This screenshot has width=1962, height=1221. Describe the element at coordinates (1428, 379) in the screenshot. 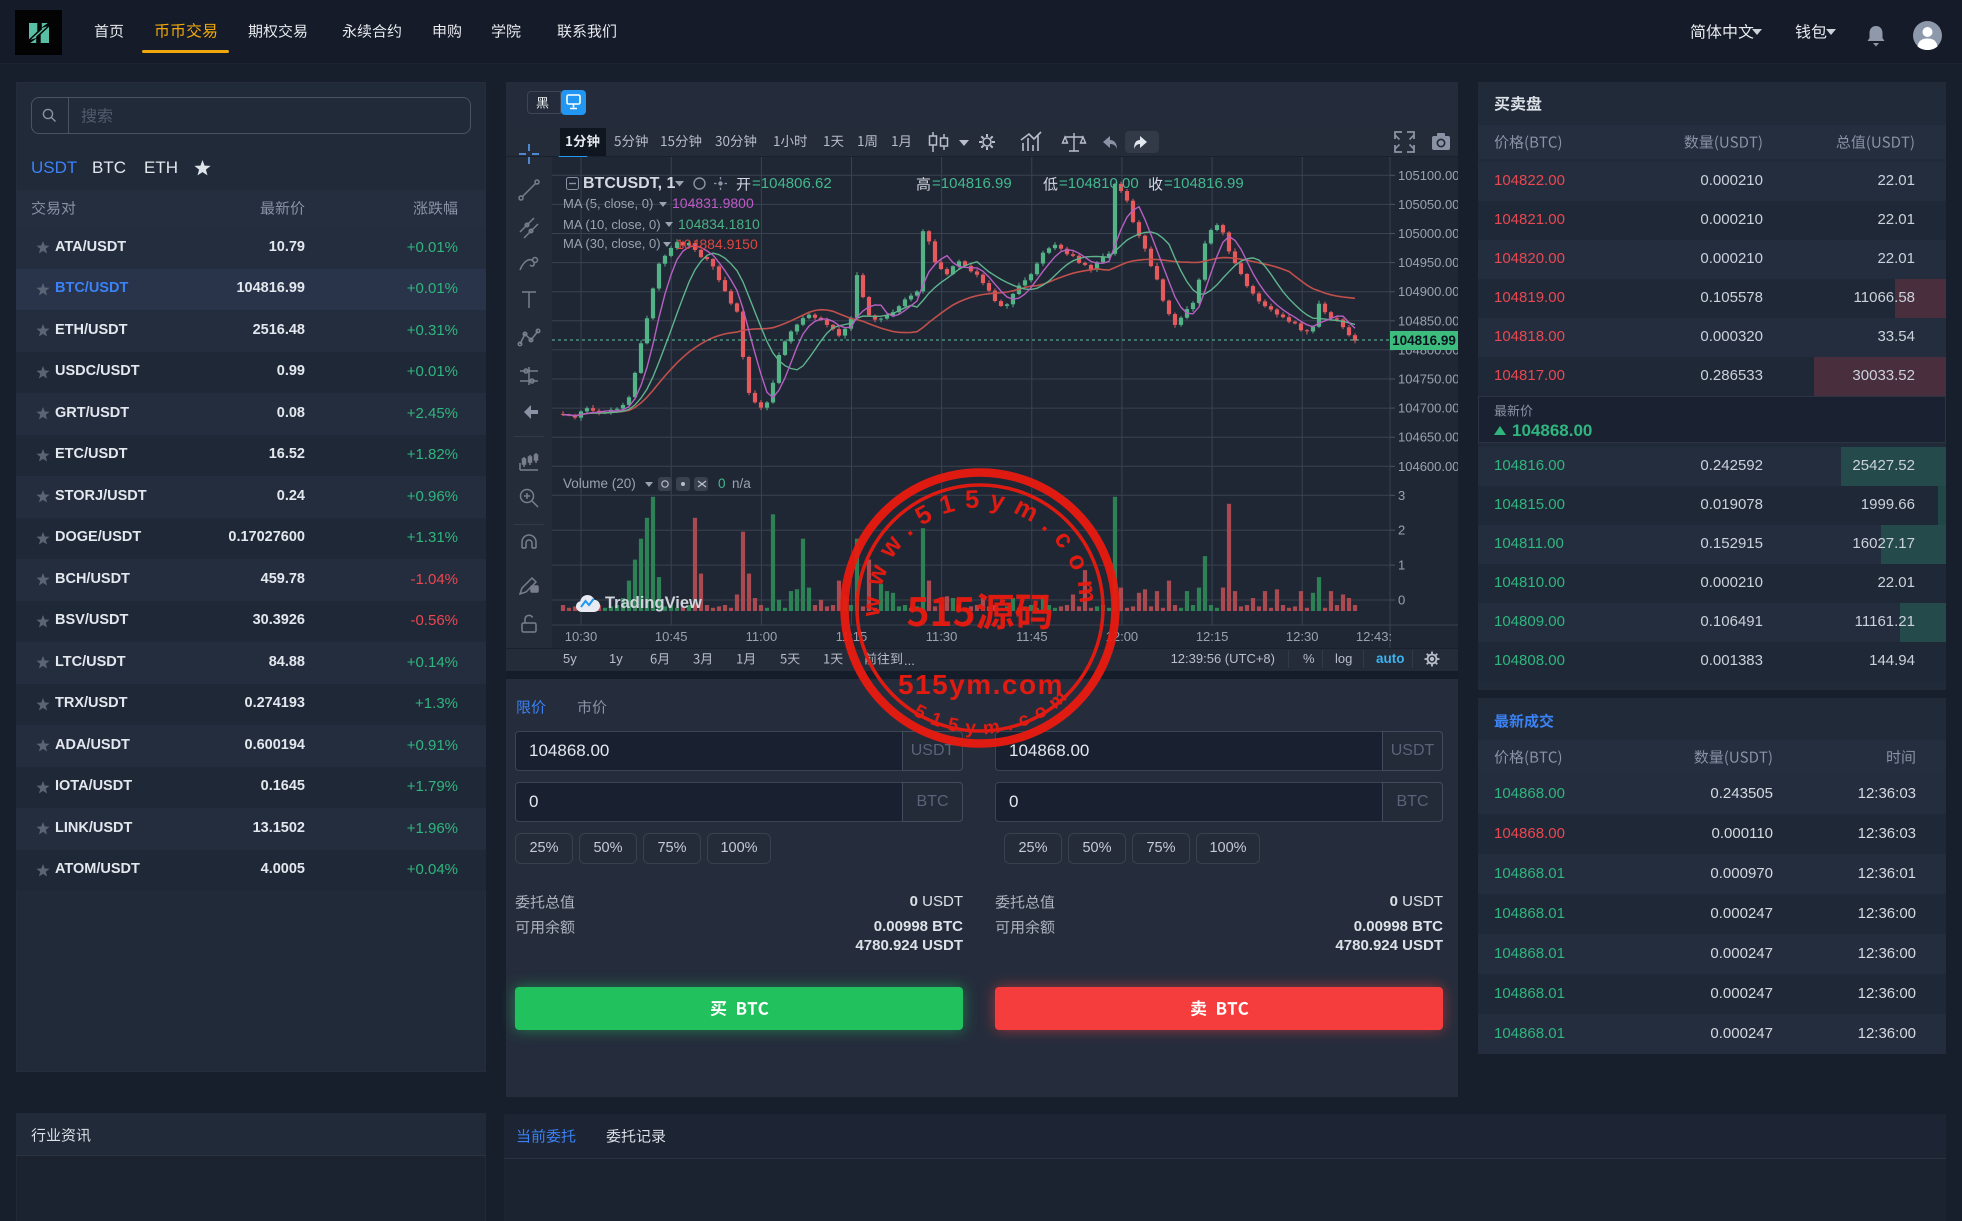

I see `svg-text: 104750.00` at that location.